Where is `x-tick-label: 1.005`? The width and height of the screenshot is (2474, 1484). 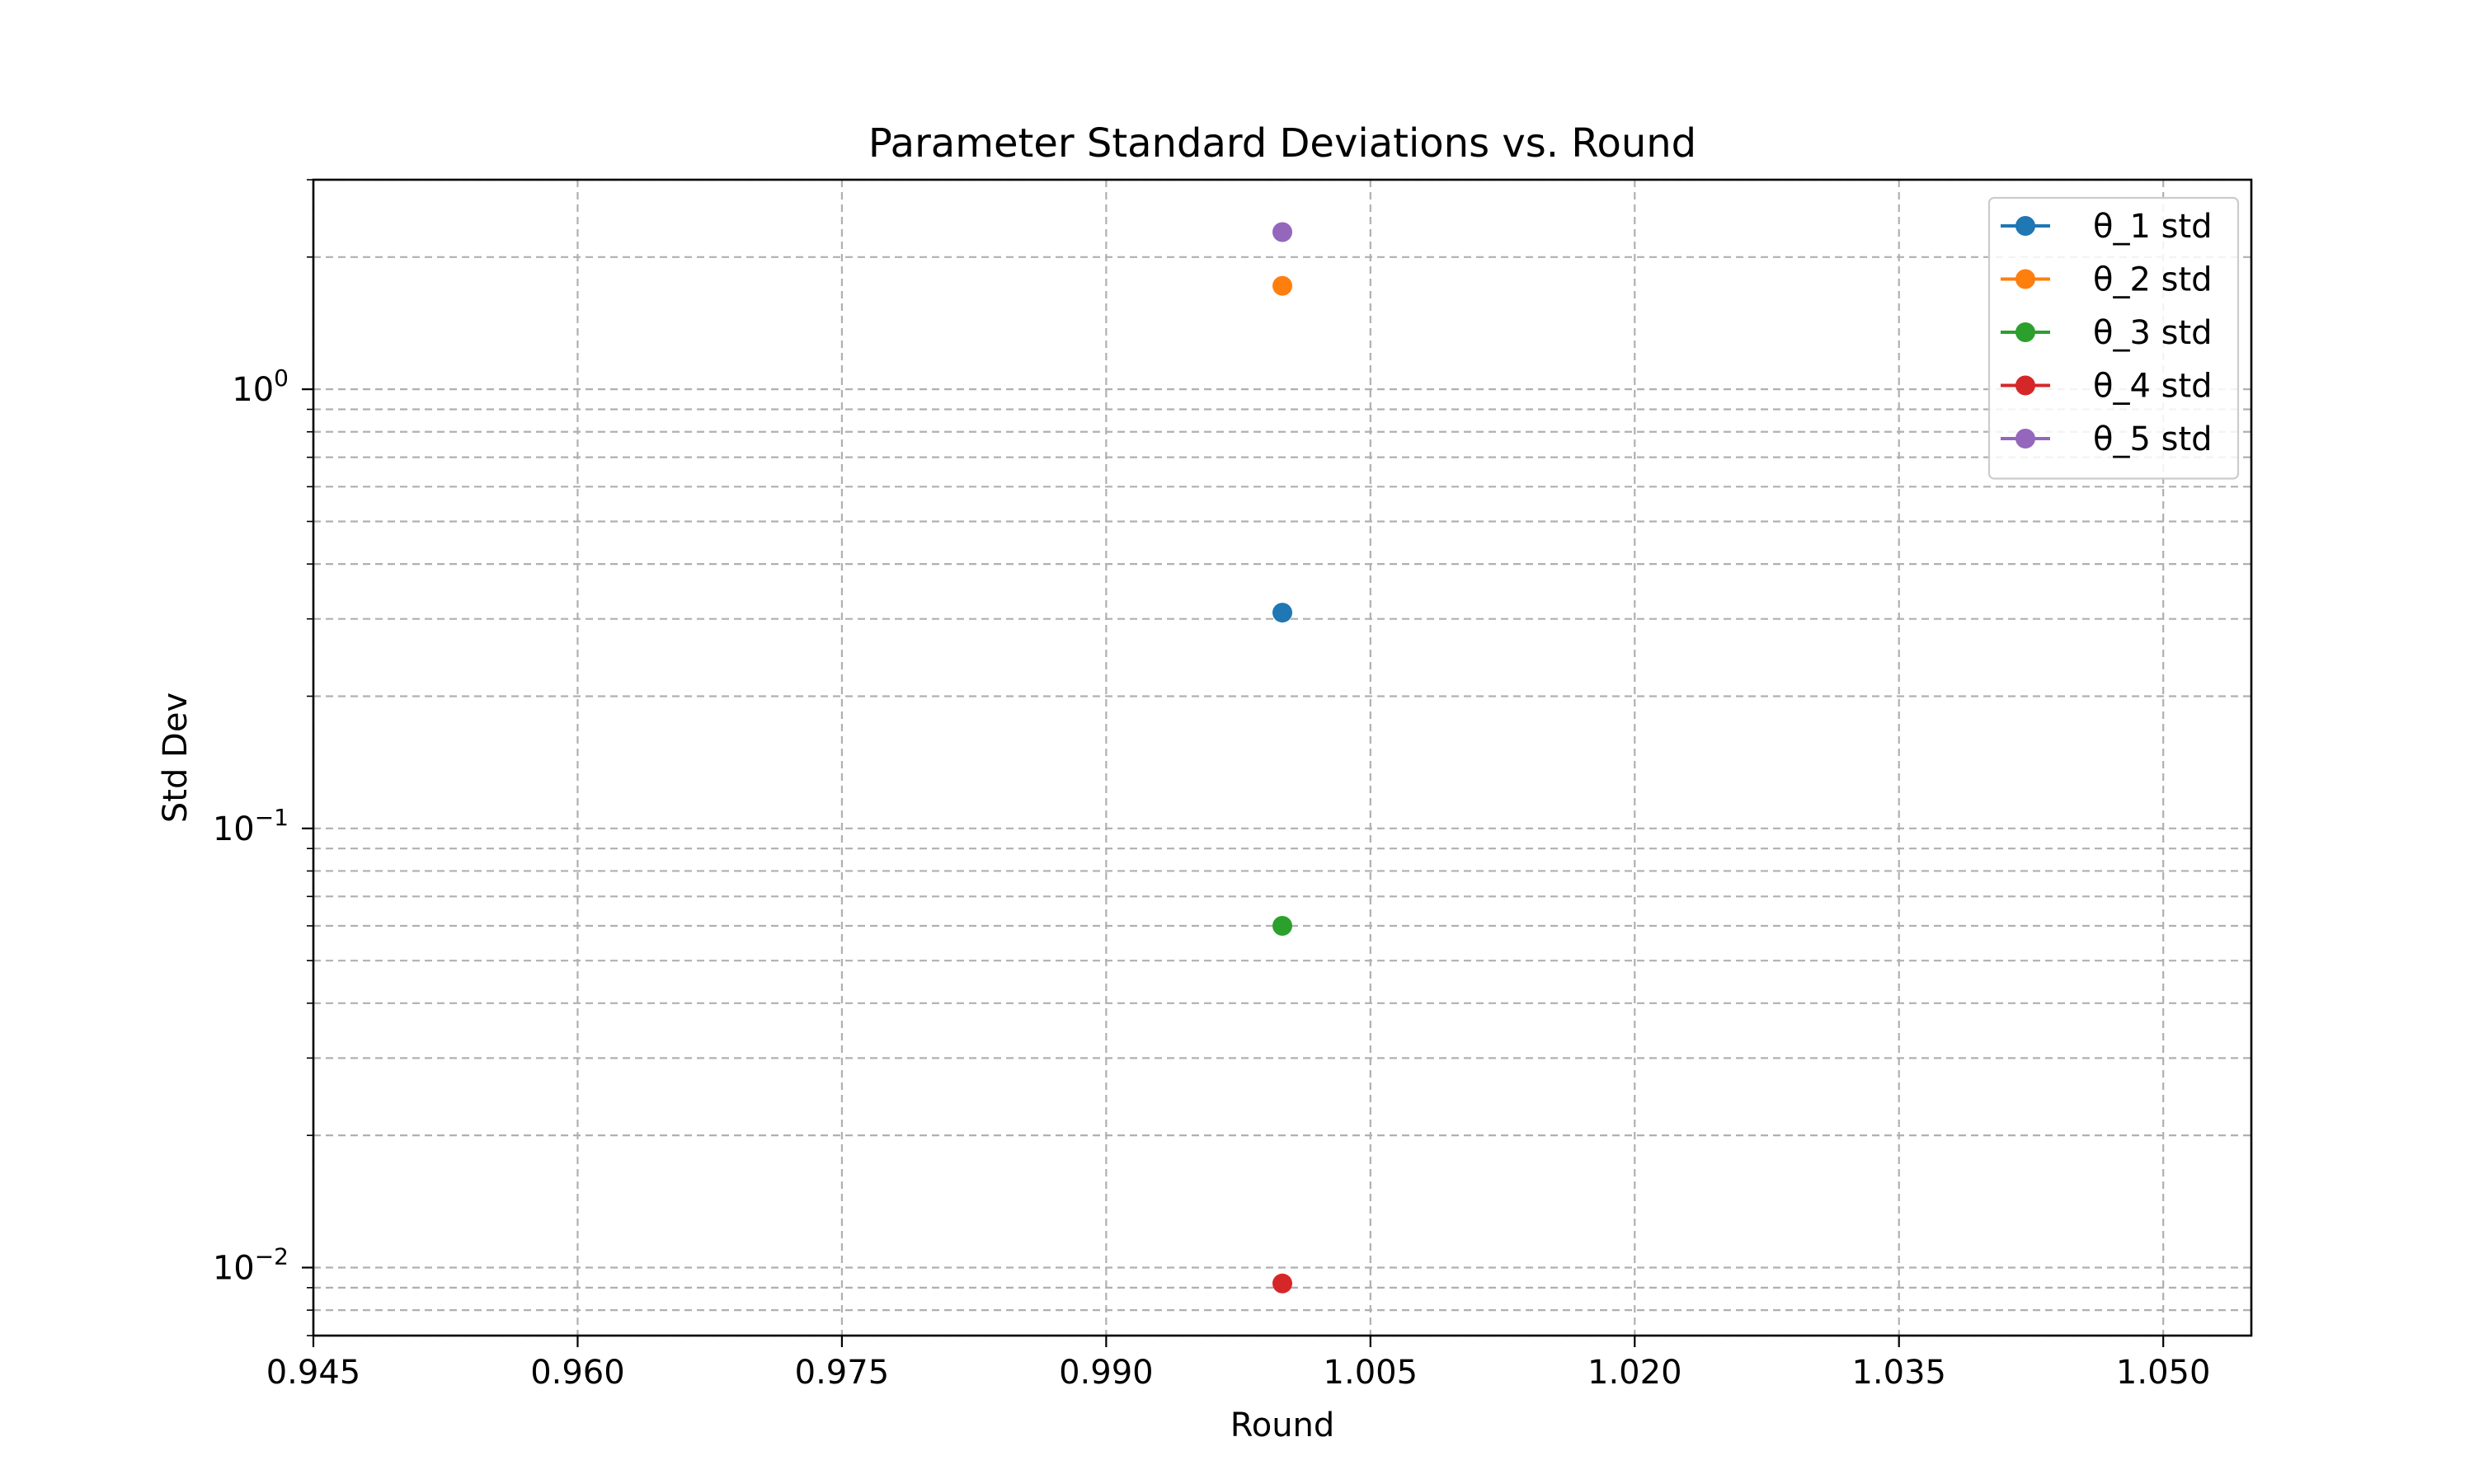
x-tick-label: 1.005 is located at coordinates (1371, 1373).